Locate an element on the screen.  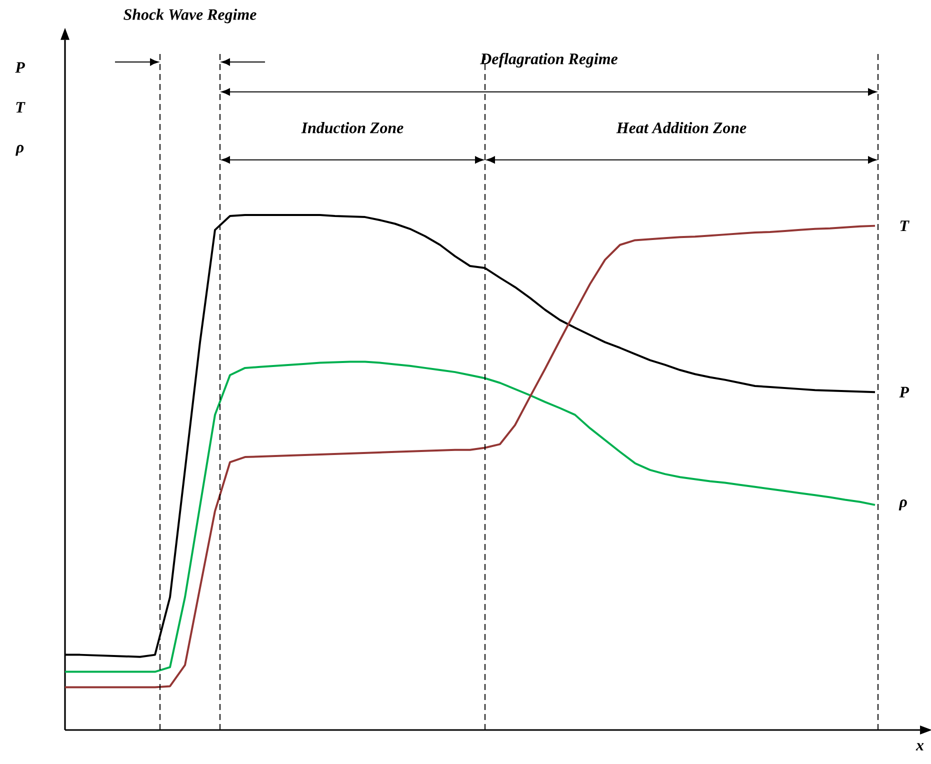
series-label: P is located at coordinates (904, 392).